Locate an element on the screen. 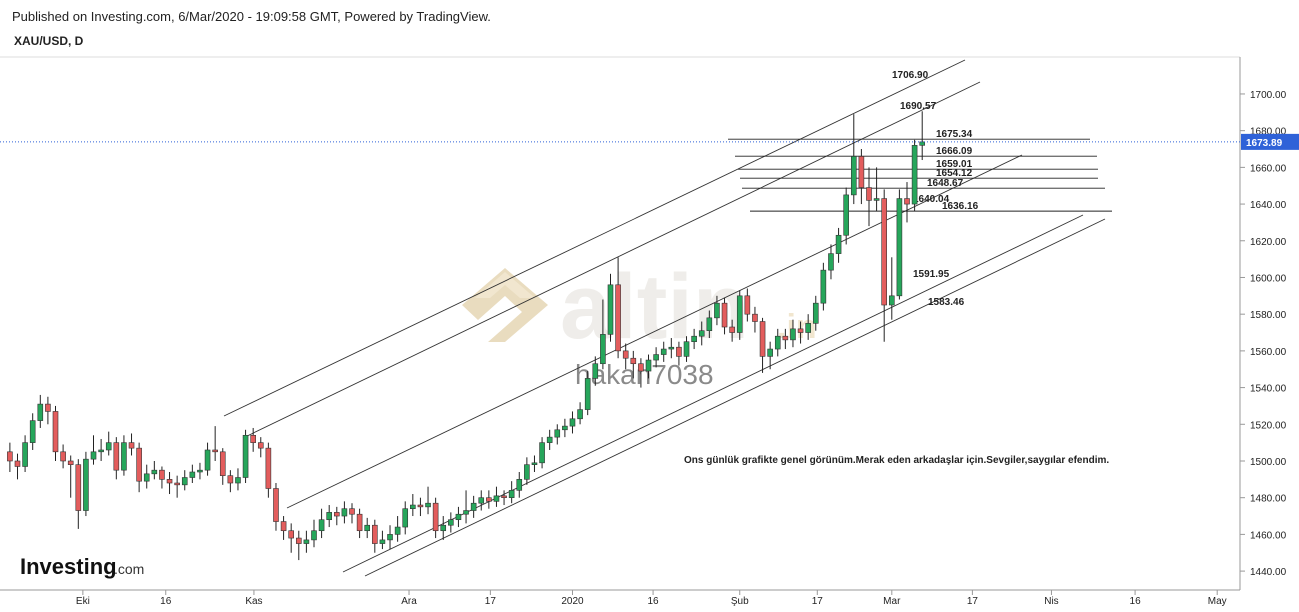 This screenshot has height=612, width=1299. channel-label: 1706.90 is located at coordinates (910, 75).